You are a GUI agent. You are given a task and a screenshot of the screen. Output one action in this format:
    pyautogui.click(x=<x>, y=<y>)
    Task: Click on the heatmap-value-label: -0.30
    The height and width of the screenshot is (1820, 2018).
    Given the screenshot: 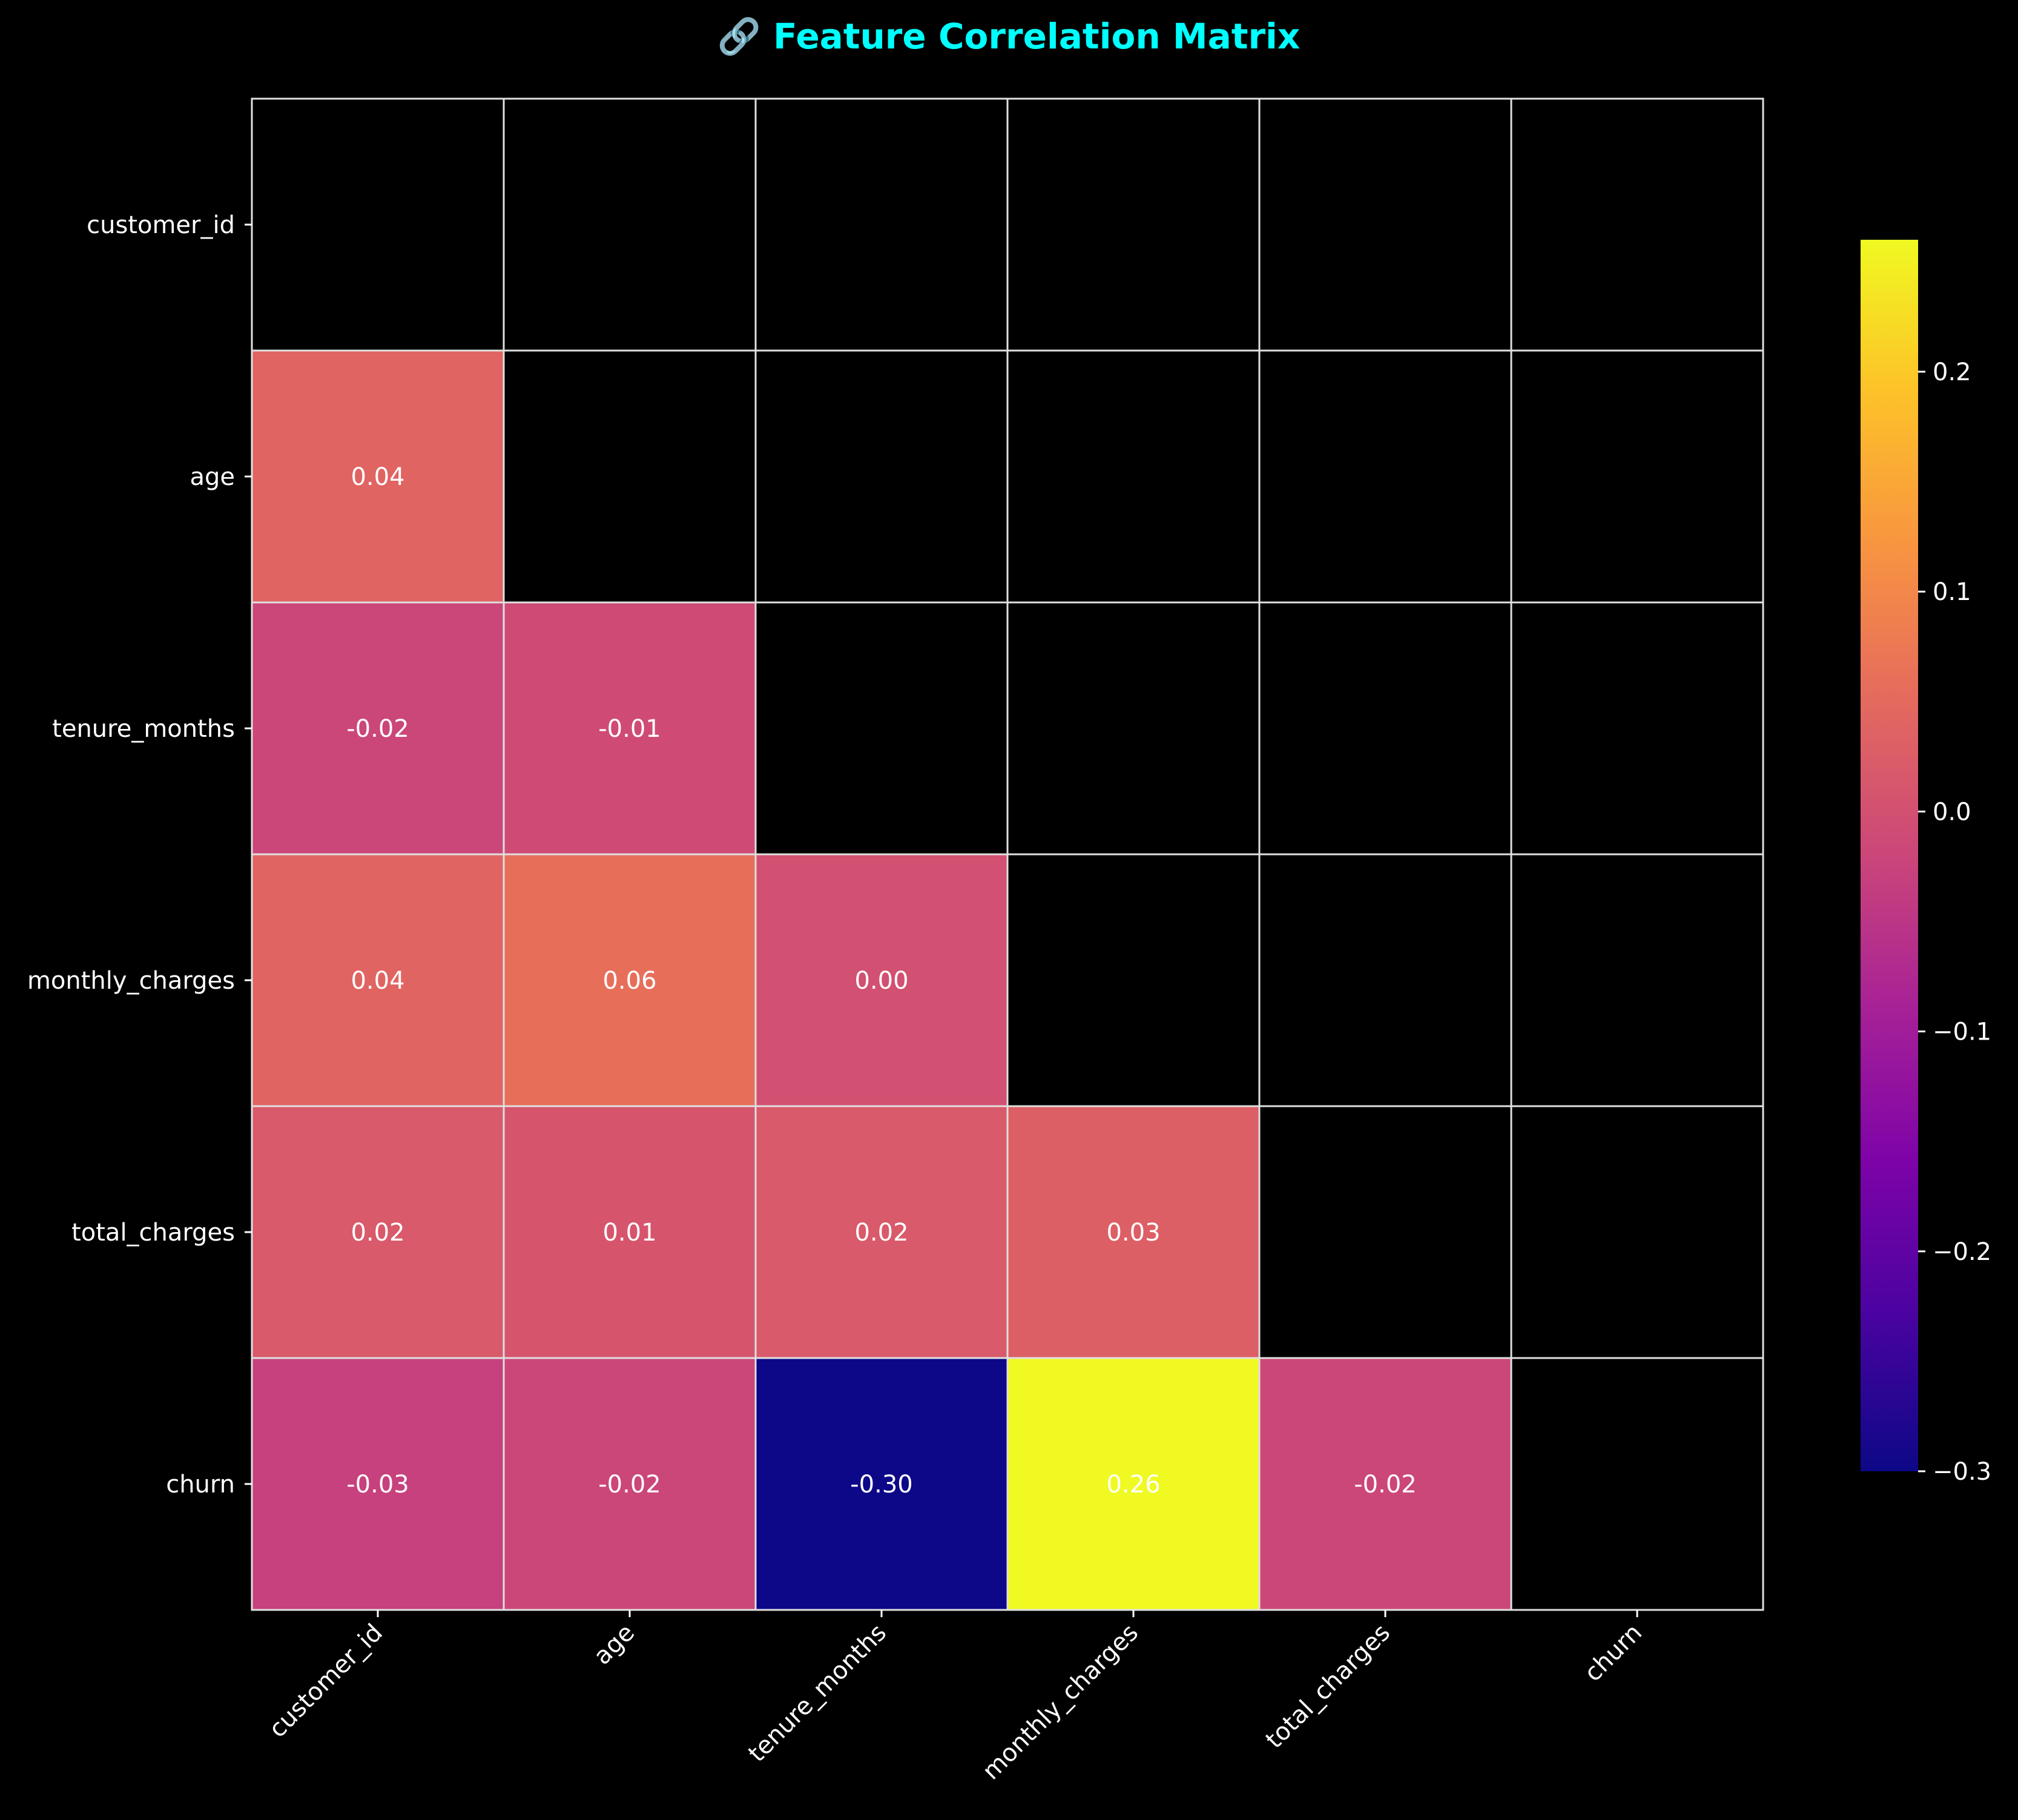 What is the action you would take?
    pyautogui.click(x=881, y=1485)
    